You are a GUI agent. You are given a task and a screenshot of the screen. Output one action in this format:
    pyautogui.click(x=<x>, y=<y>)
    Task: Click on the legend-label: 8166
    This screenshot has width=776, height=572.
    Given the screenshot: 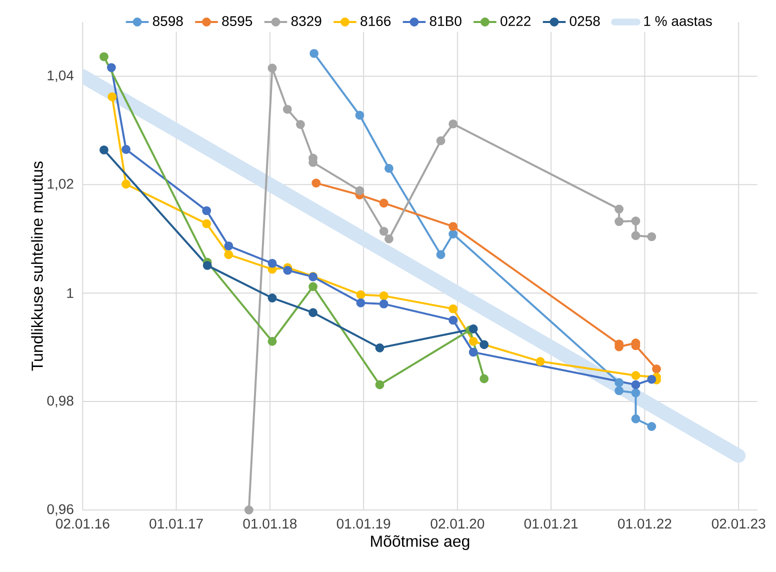 What is the action you would take?
    pyautogui.click(x=375, y=21)
    